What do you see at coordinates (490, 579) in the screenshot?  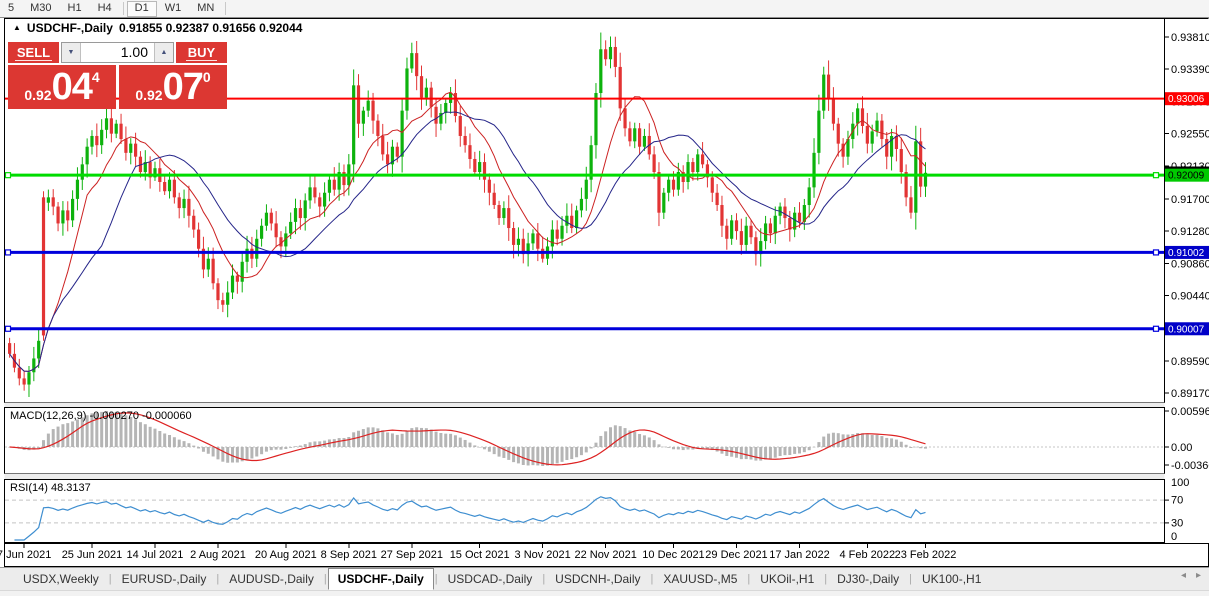 I see `chart-tab-usdcad-daily: USDCAD-,Daily` at bounding box center [490, 579].